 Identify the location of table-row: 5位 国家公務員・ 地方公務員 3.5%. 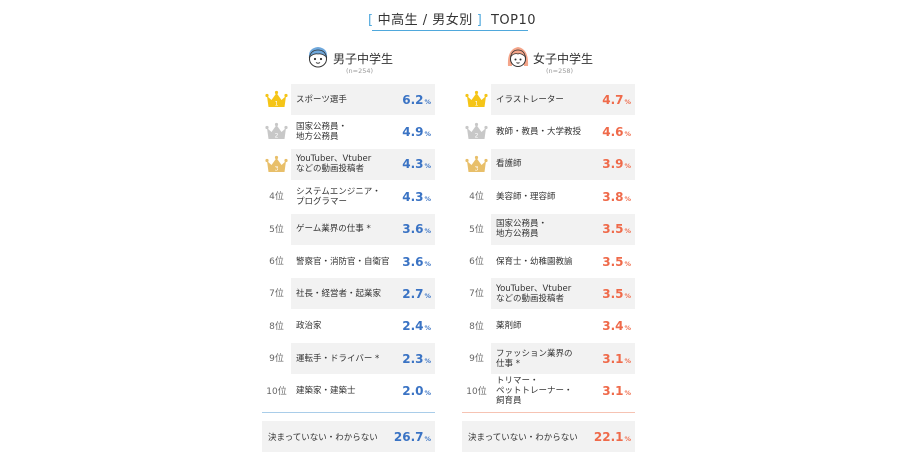
(549, 229).